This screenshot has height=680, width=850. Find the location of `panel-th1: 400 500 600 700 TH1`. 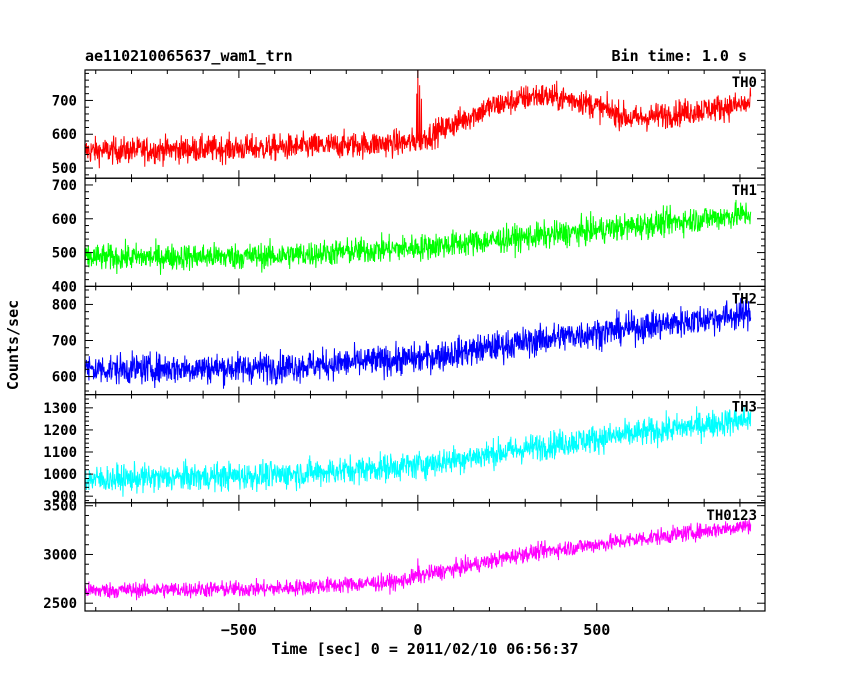

panel-th1: 400 500 600 700 TH1 is located at coordinates (409, 236).